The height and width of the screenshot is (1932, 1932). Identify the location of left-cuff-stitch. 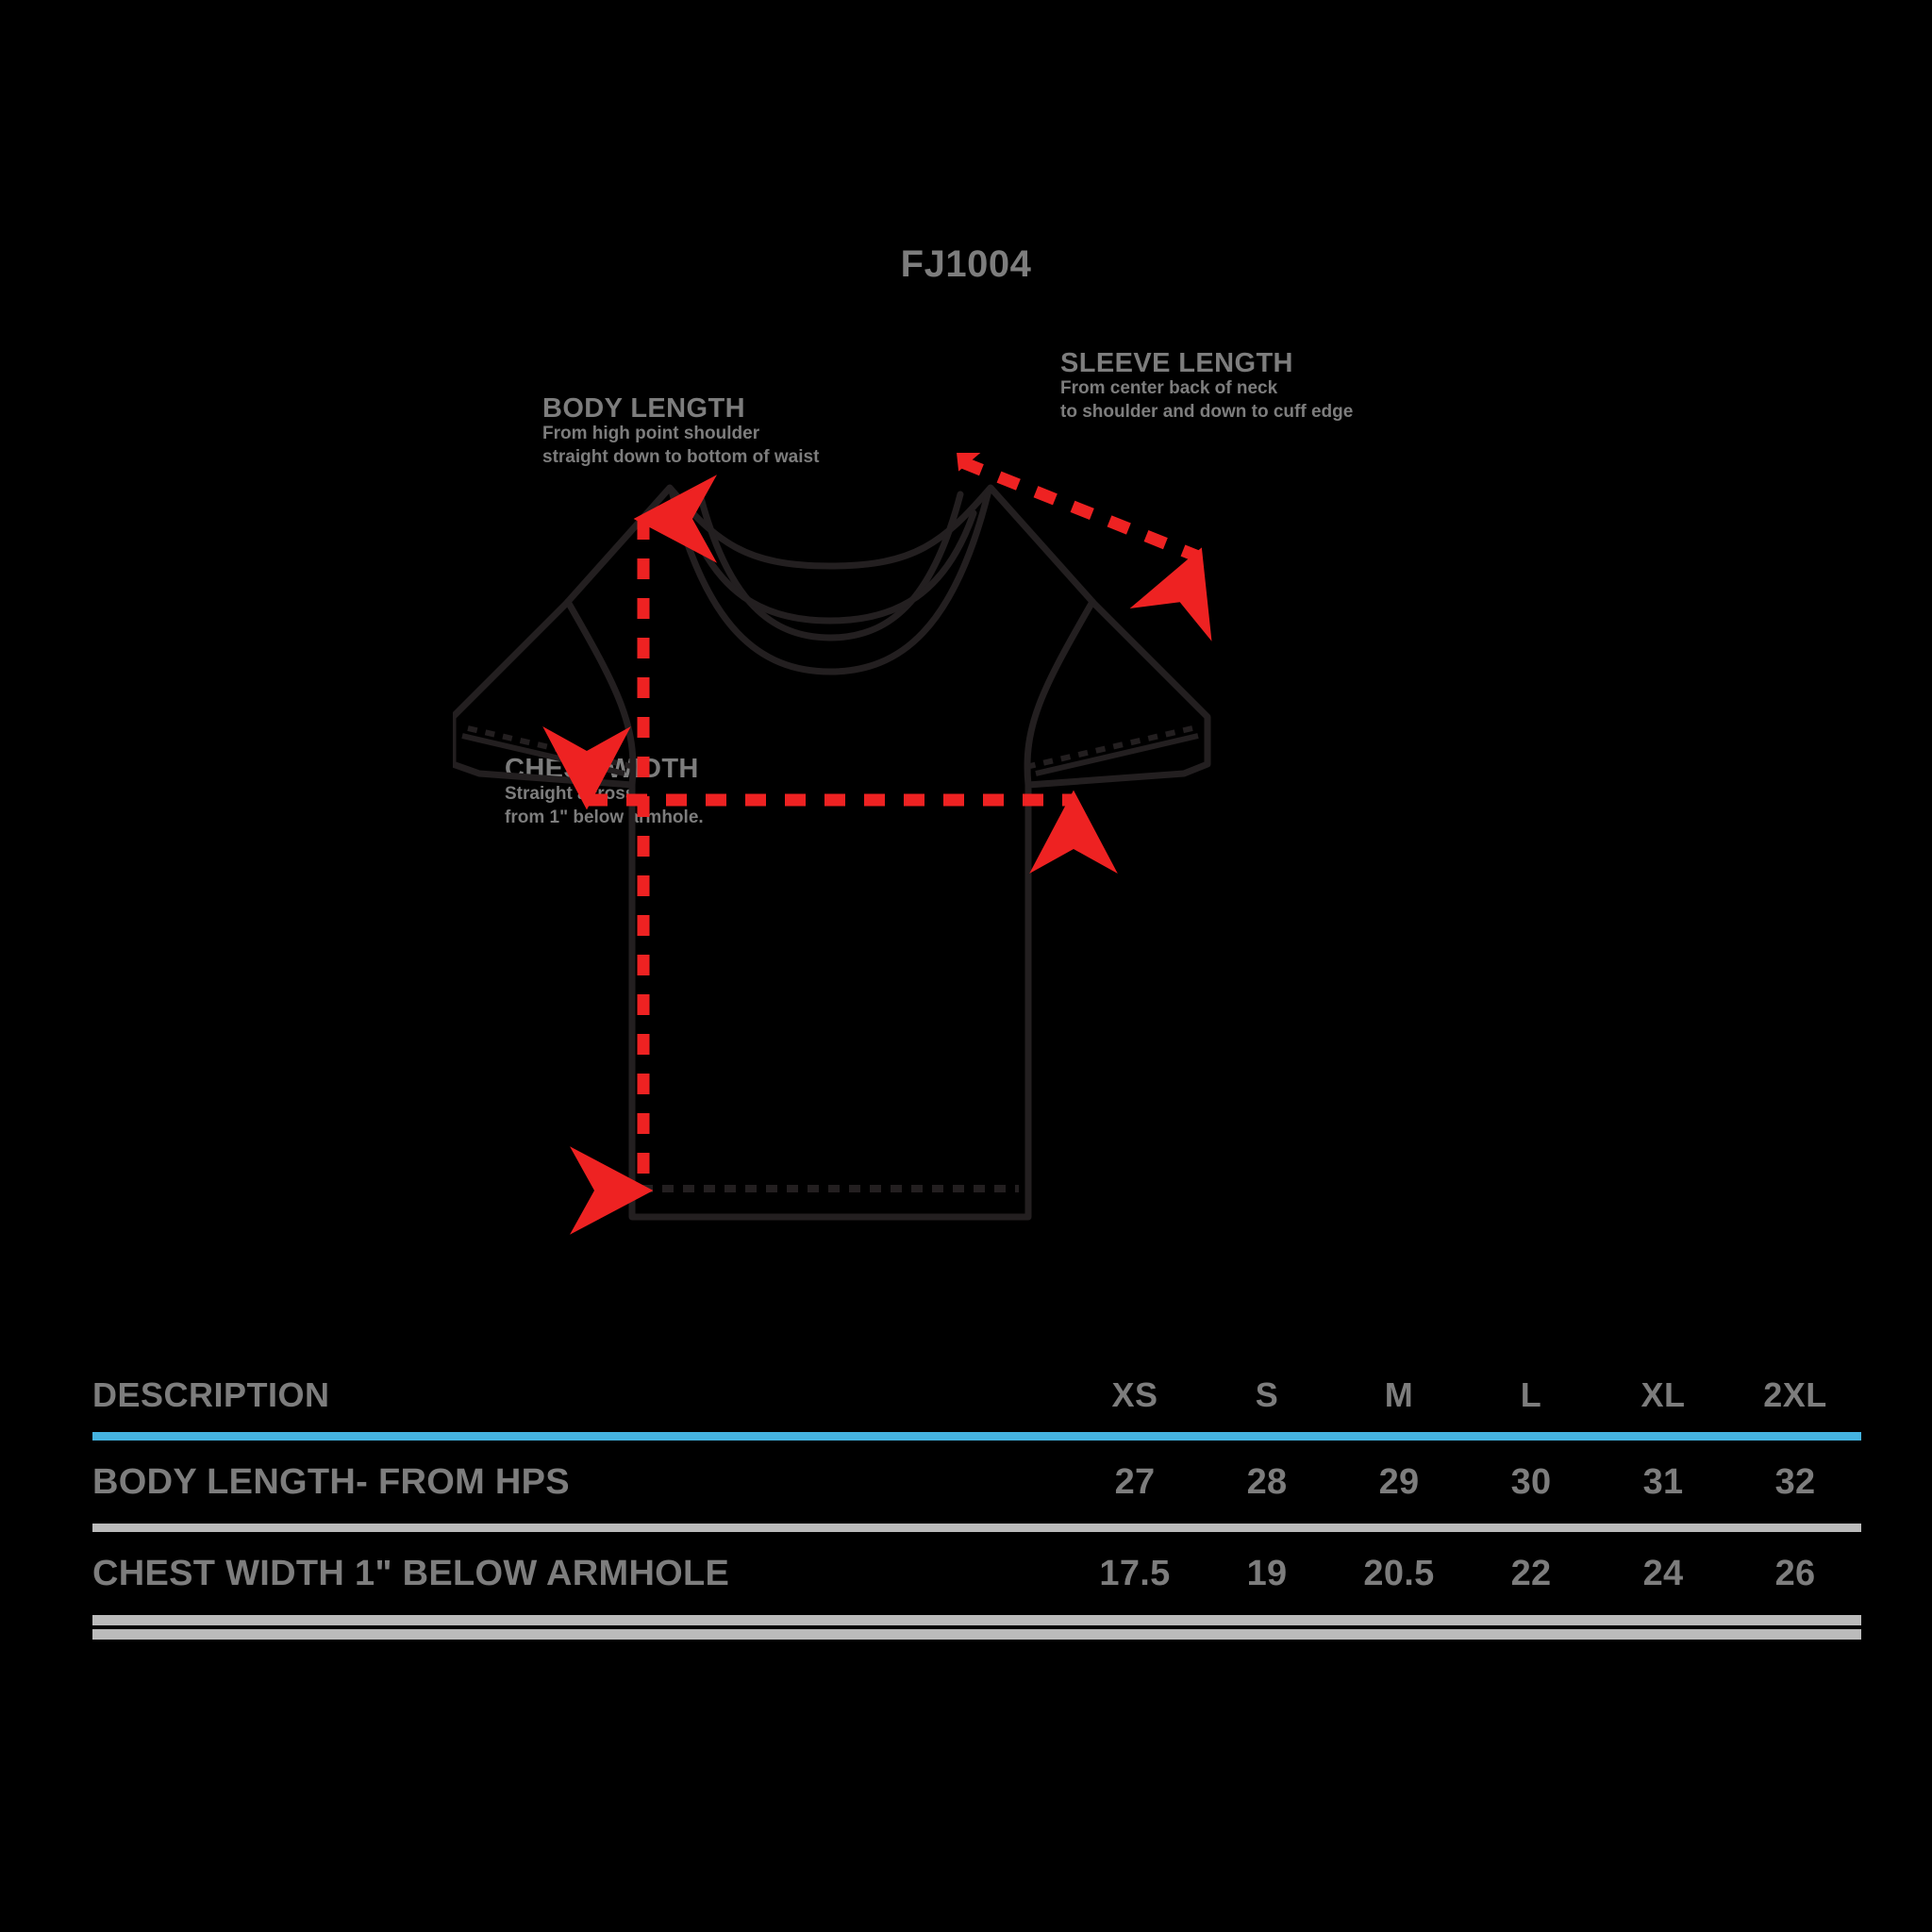
(549, 747).